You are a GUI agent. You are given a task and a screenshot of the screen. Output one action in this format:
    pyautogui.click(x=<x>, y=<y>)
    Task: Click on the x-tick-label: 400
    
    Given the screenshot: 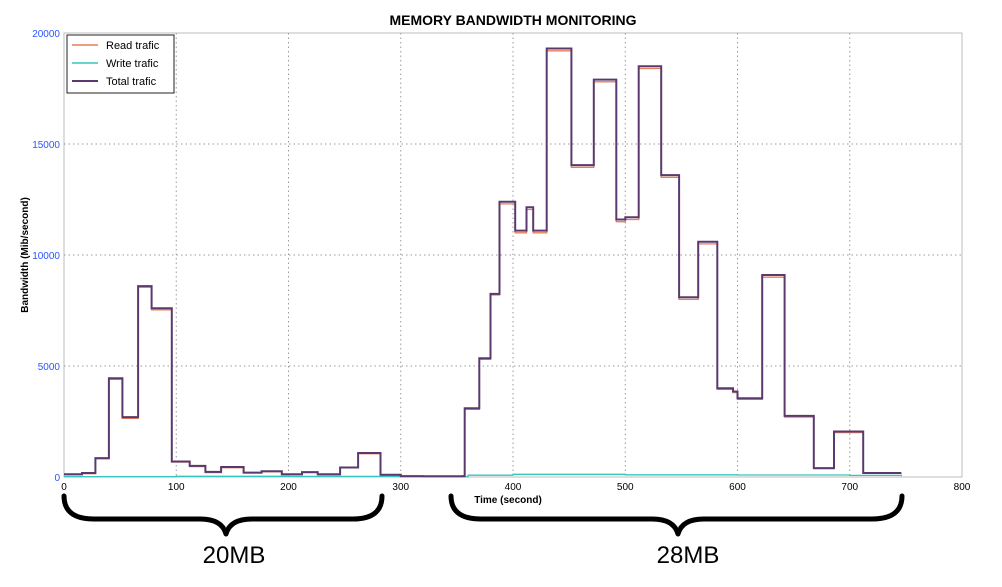 What is the action you would take?
    pyautogui.click(x=513, y=487)
    